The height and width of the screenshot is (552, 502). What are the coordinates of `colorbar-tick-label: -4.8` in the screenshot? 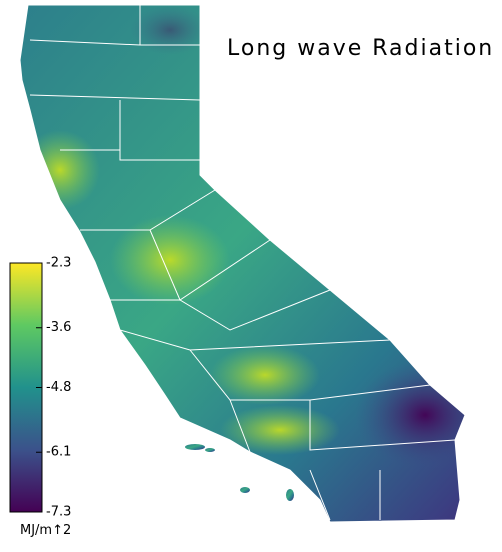 It's located at (58, 387).